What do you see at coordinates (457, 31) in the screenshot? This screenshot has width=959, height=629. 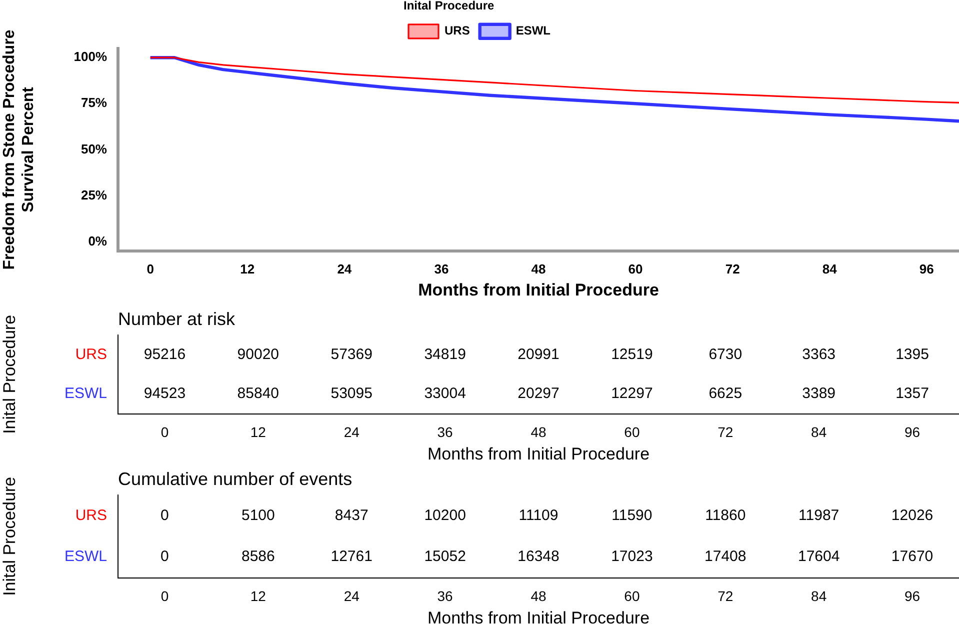 I see `legend-label: URS` at bounding box center [457, 31].